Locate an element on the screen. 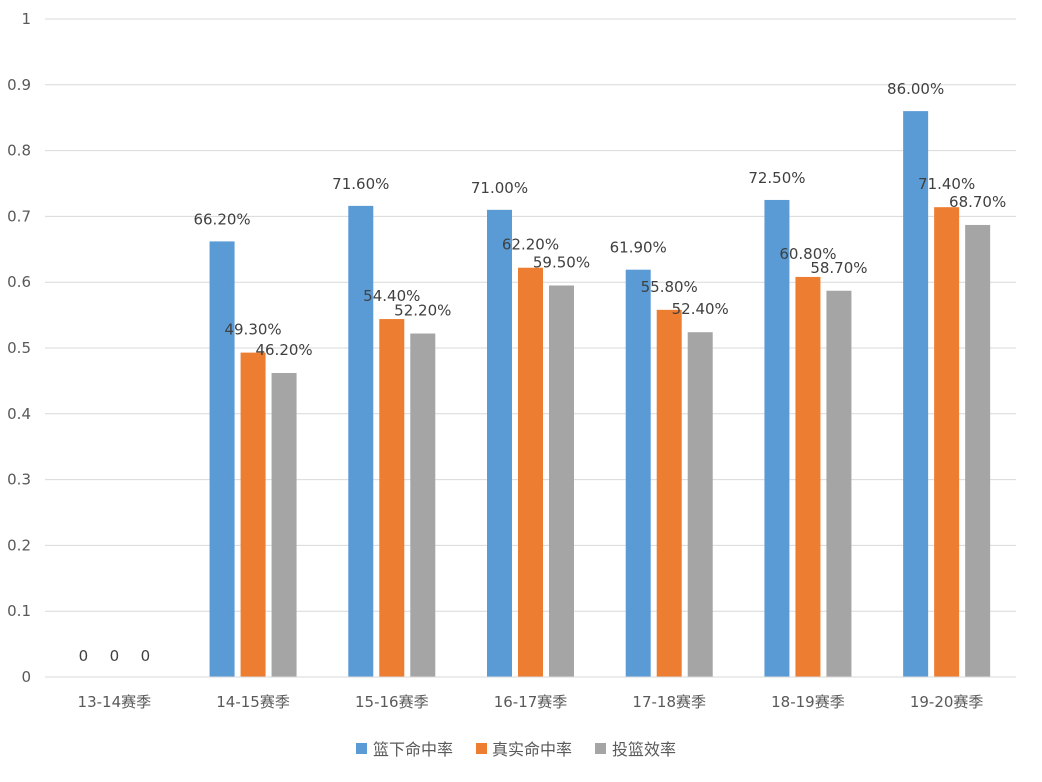 The image size is (1042, 782). x-category-label: 18-19赛季 is located at coordinates (808, 702).